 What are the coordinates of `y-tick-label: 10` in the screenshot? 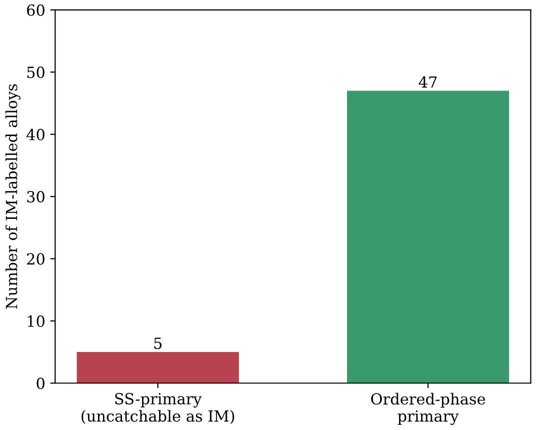 It's located at (36, 321).